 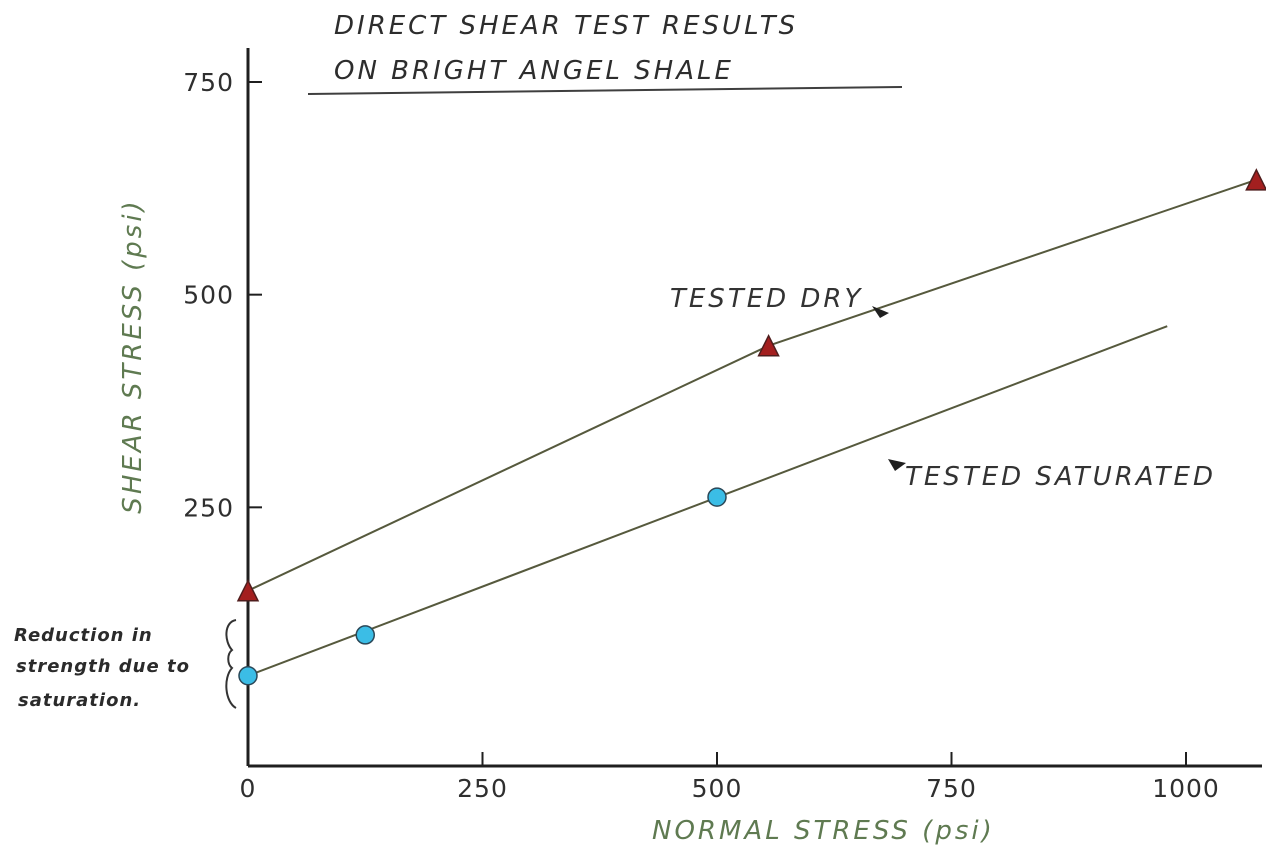 What do you see at coordinates (951, 788) in the screenshot?
I see `x-tick-label: 750` at bounding box center [951, 788].